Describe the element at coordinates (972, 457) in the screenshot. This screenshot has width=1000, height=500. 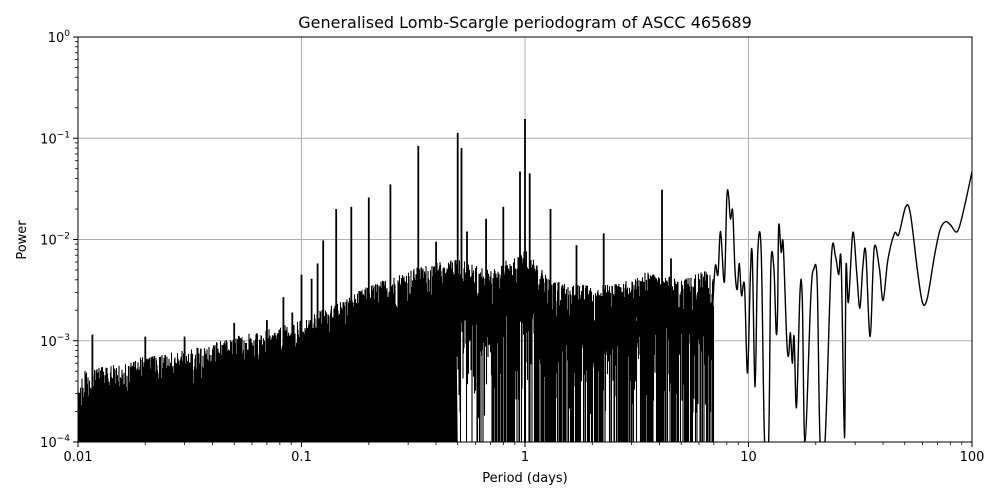
I see `x-tick-label: 100` at that location.